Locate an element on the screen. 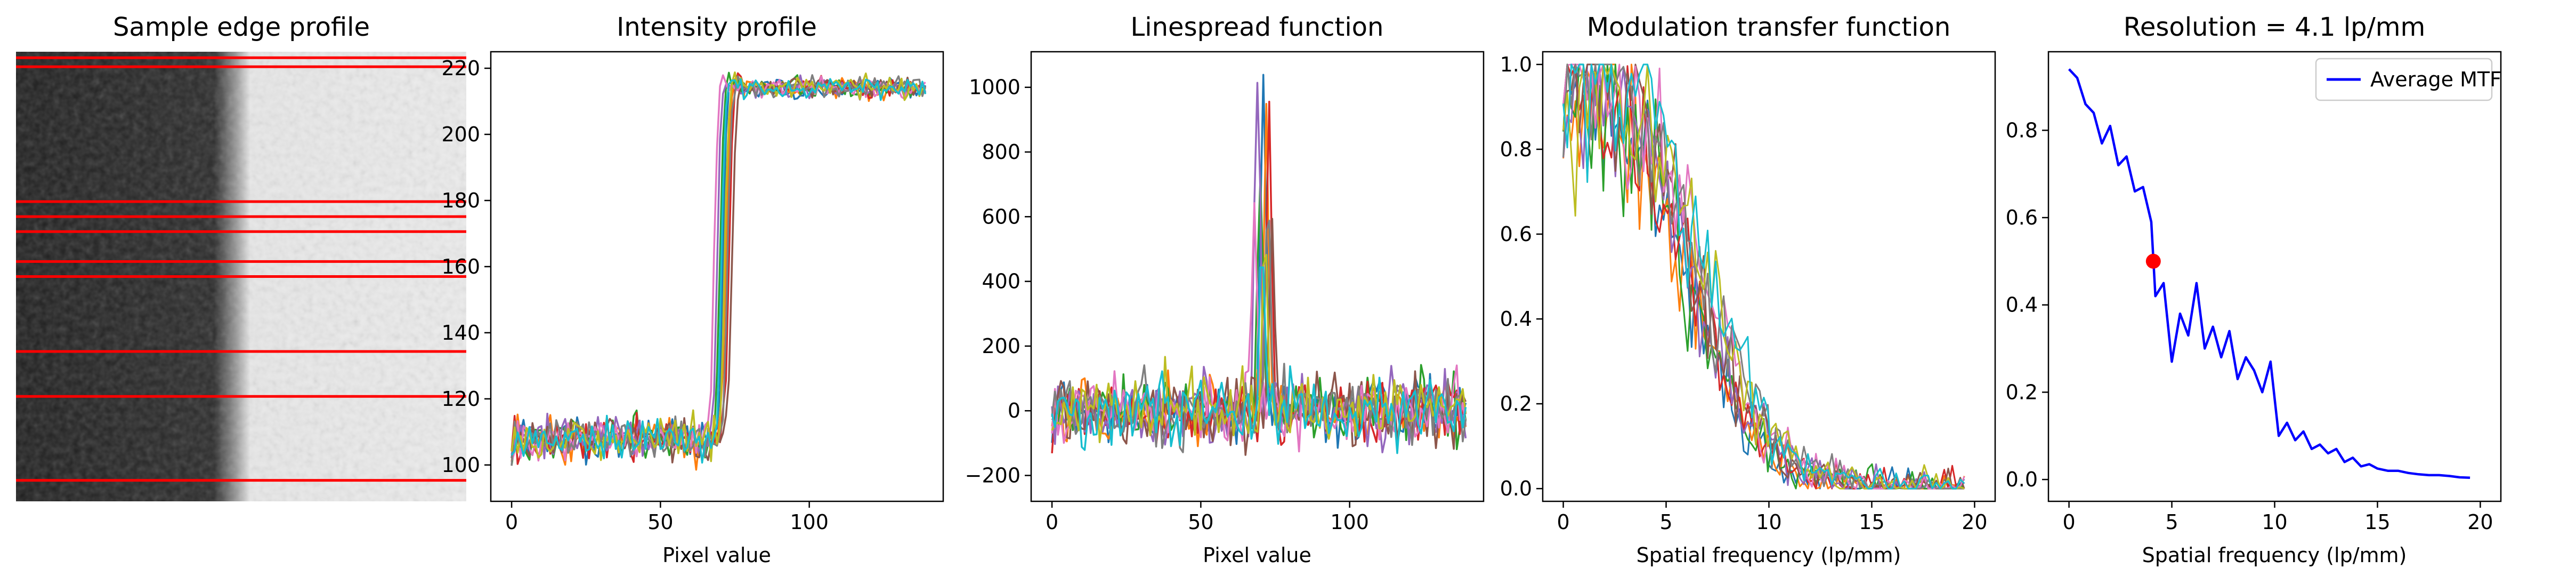 This screenshot has width=2576, height=584. legend-box is located at coordinates (2404, 79).